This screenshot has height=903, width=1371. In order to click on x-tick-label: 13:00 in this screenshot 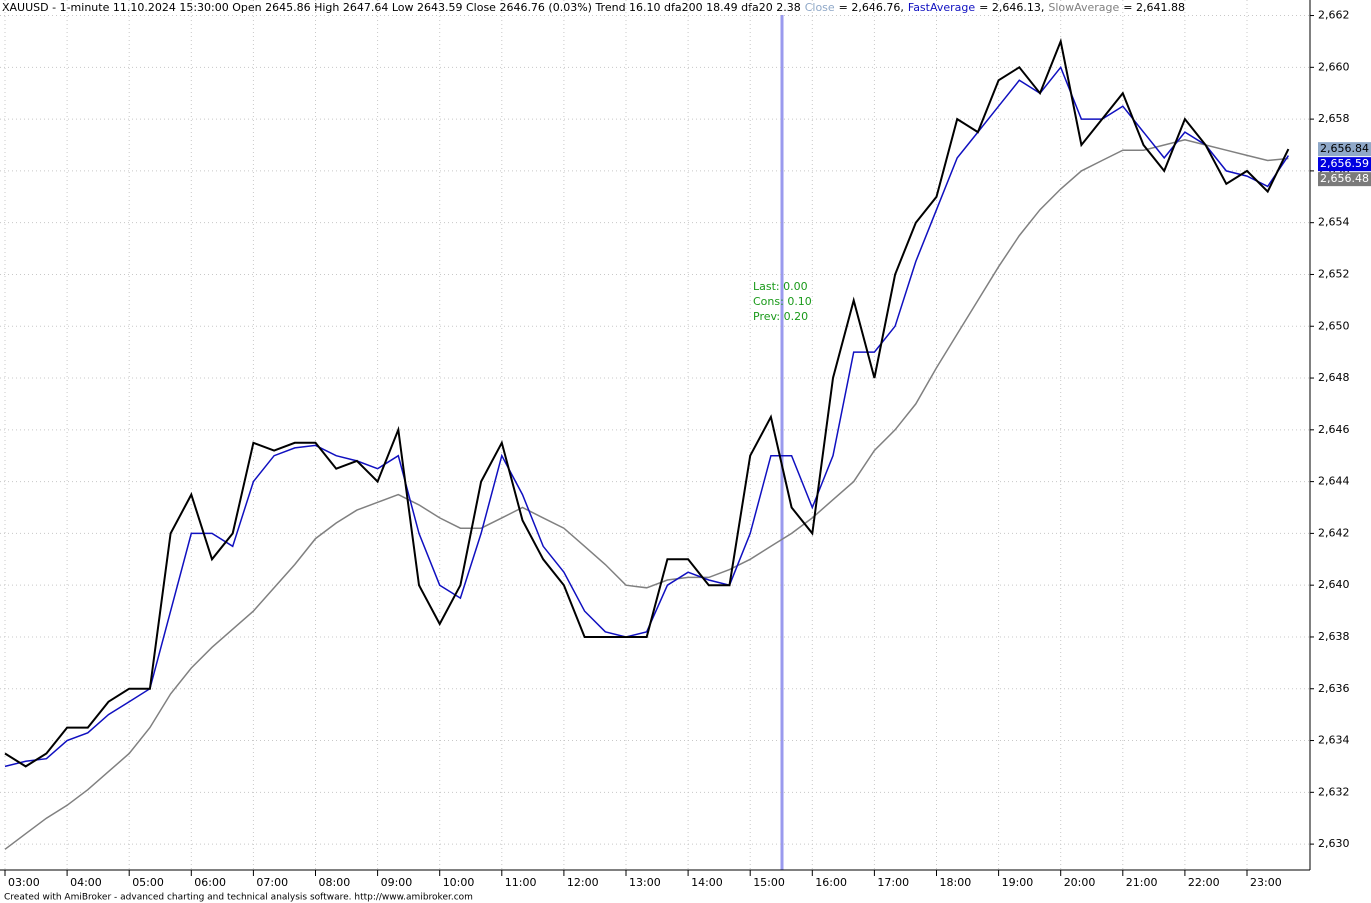, I will do `click(645, 882)`.